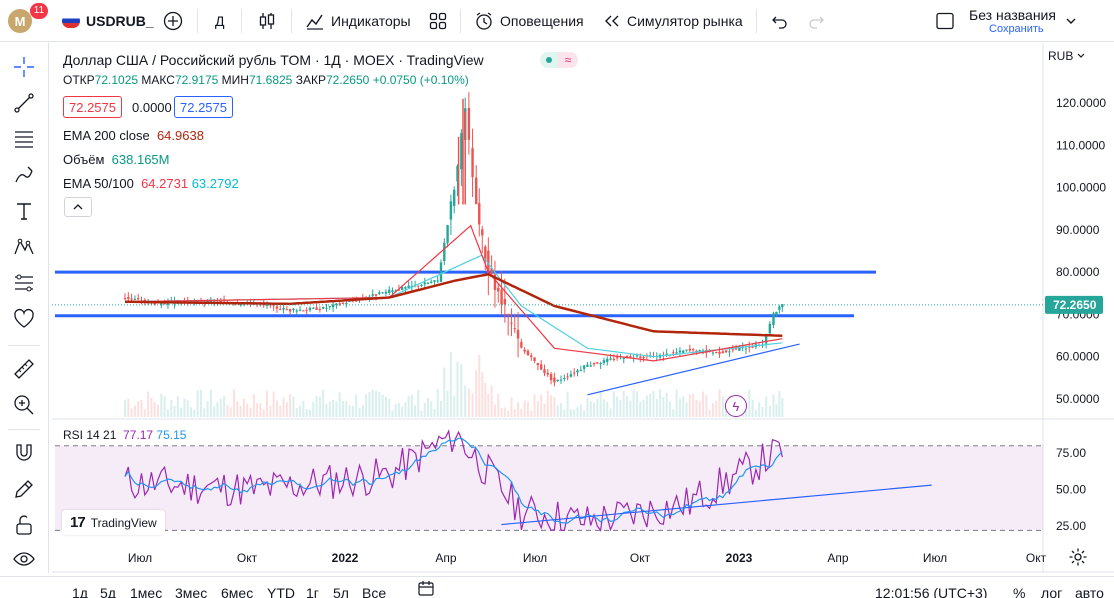 The width and height of the screenshot is (1114, 598). I want to click on range-button: Все, so click(374, 591).